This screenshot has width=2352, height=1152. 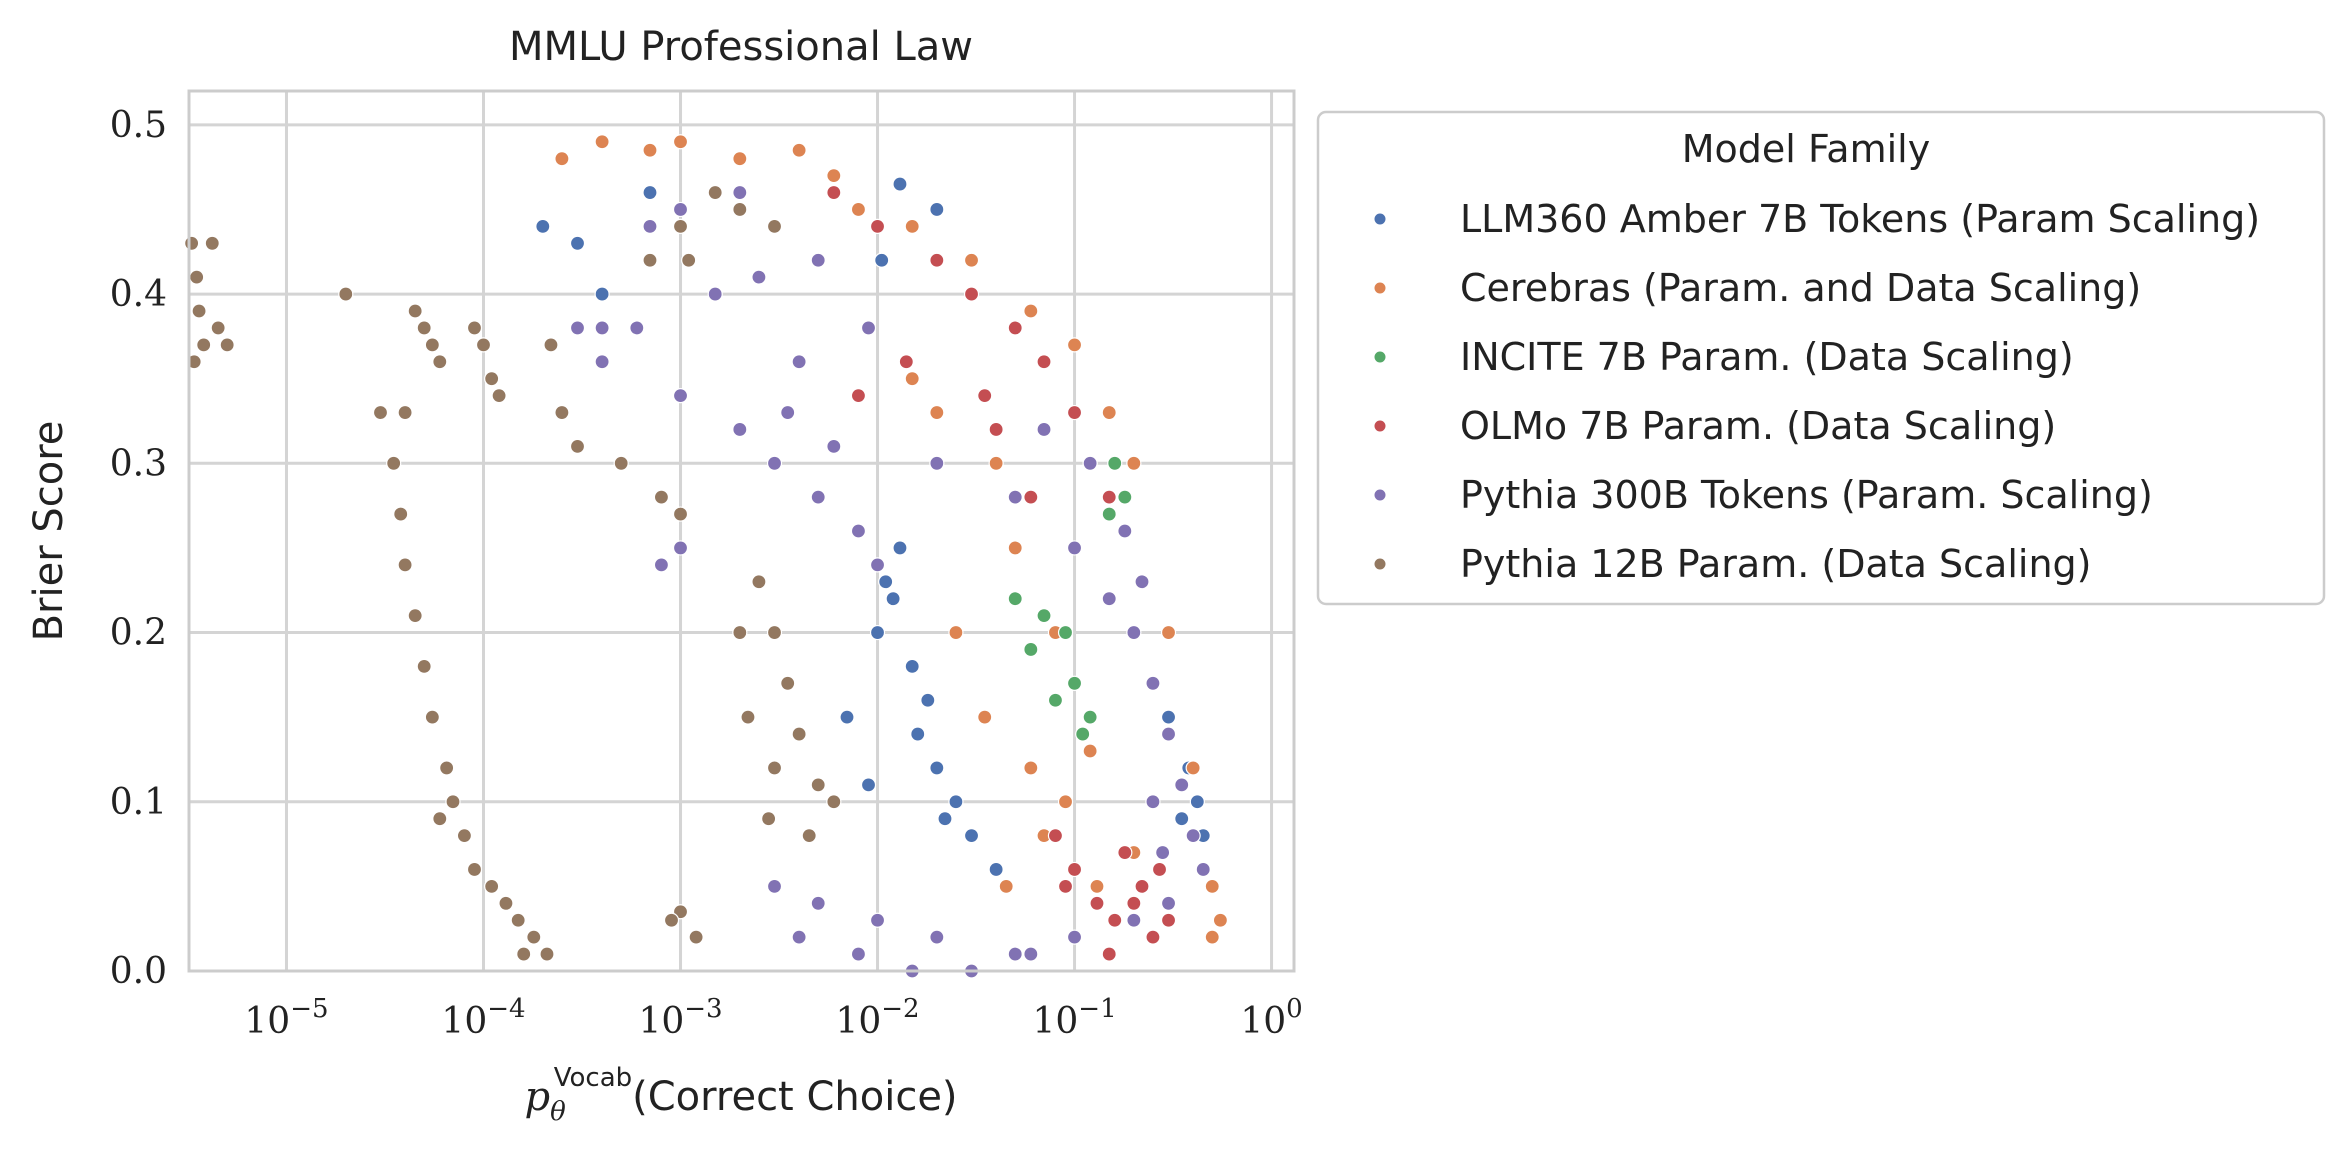 What do you see at coordinates (1806, 149) in the screenshot?
I see `legend-title: Model Family` at bounding box center [1806, 149].